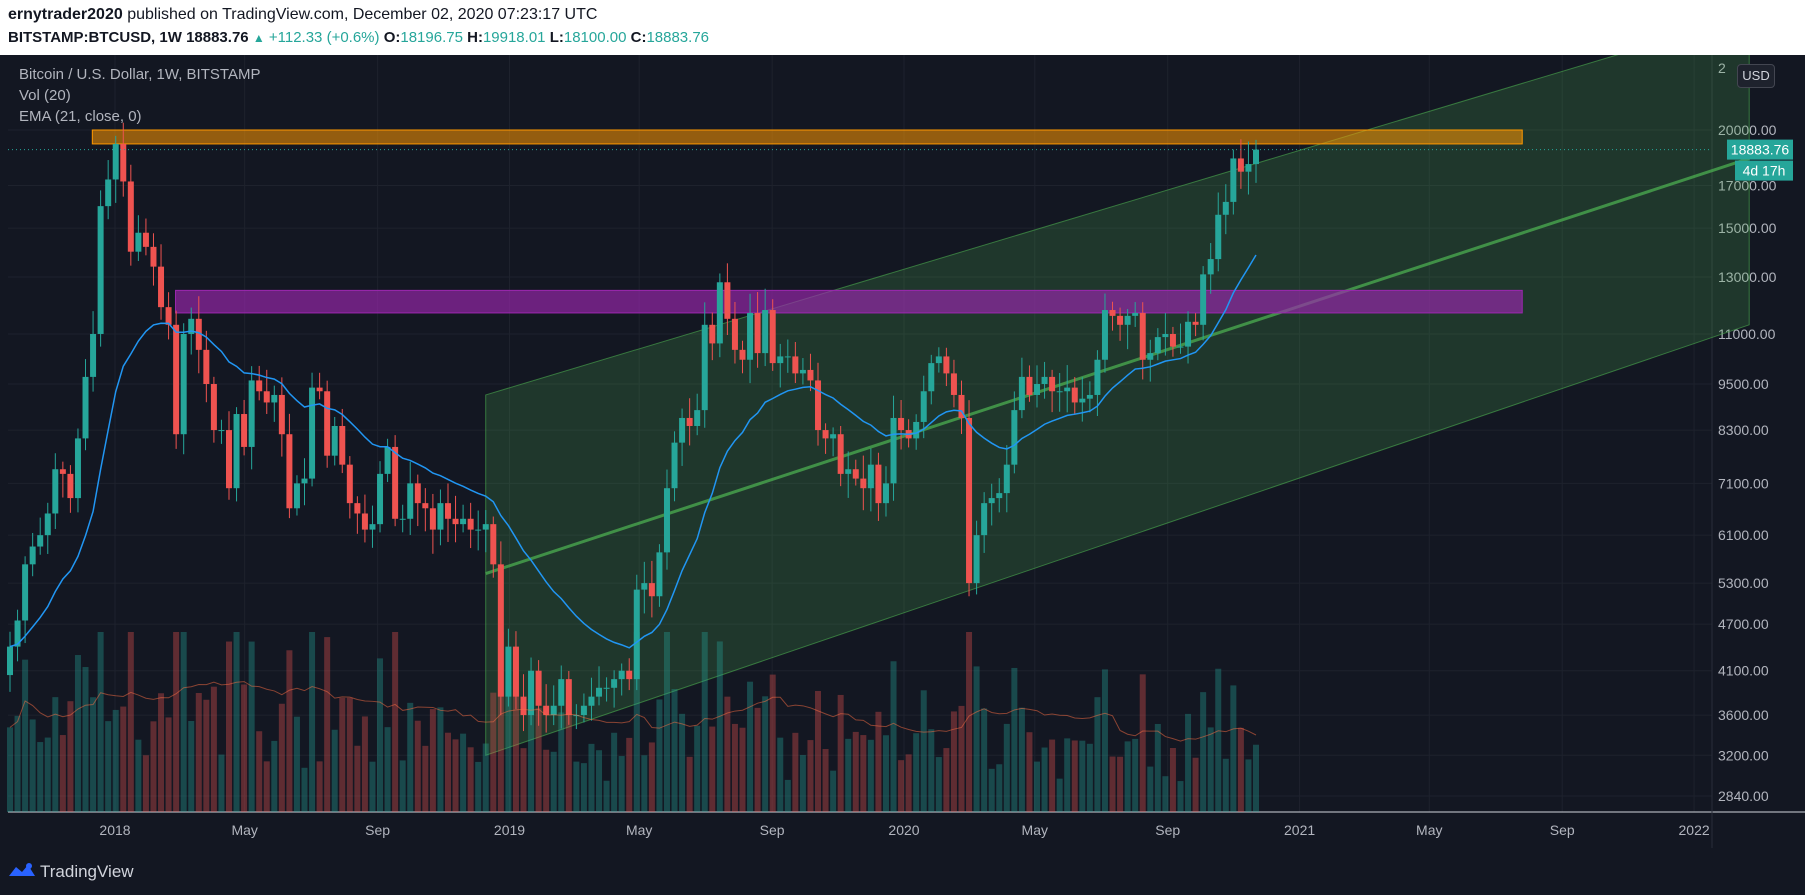  What do you see at coordinates (87, 871) in the screenshot?
I see `brand-name: TradingView` at bounding box center [87, 871].